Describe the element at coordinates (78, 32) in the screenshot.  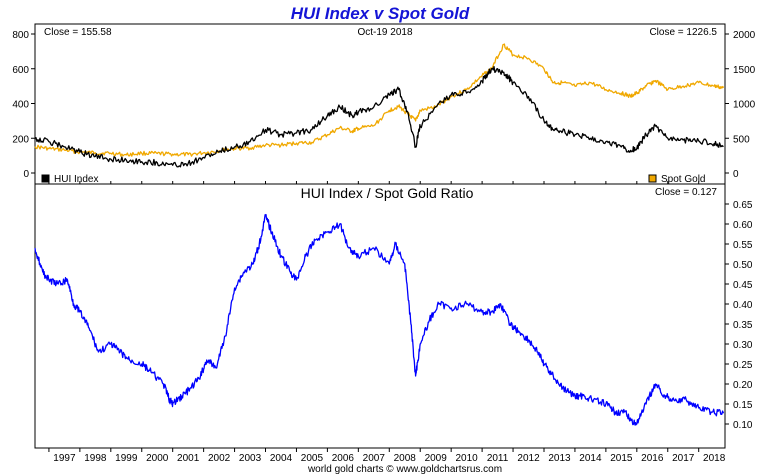
I see `hui-close-annotation: Close = 155.58` at that location.